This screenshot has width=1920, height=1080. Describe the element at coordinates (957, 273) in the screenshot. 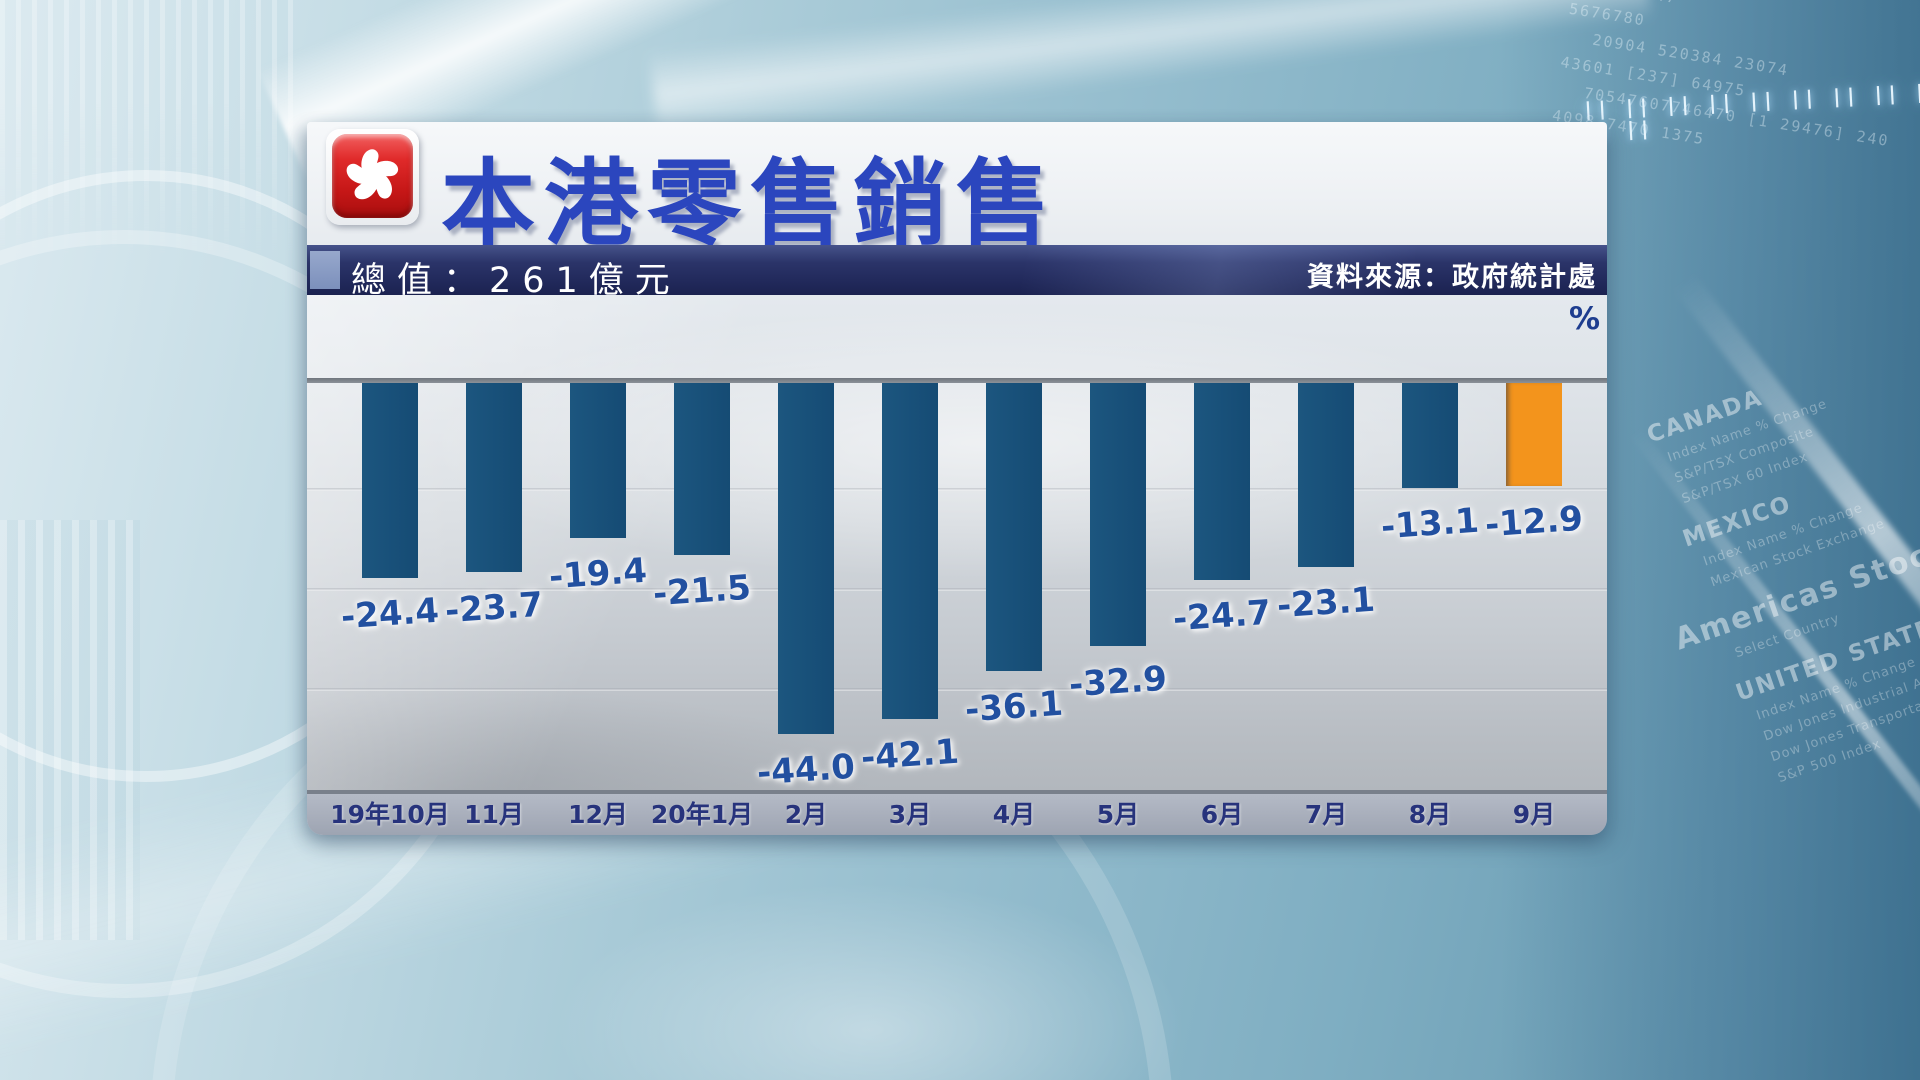

I see `subtitle-bar: 總值：261億元 資料來源：政府統計處` at that location.